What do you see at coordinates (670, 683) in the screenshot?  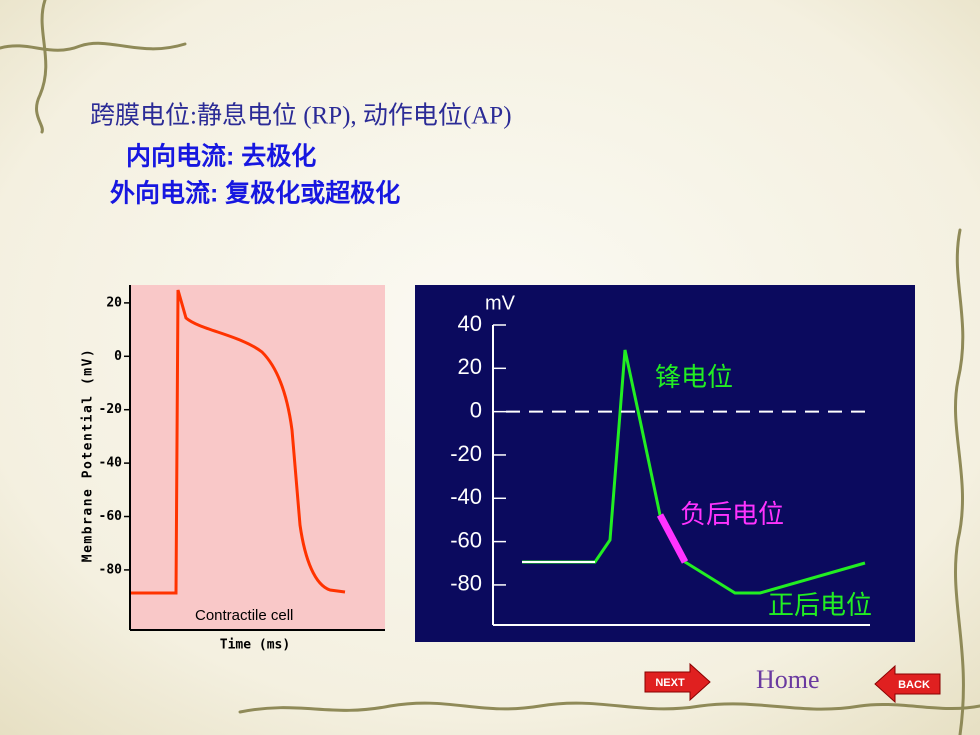 I see `next-label: NEXT` at bounding box center [670, 683].